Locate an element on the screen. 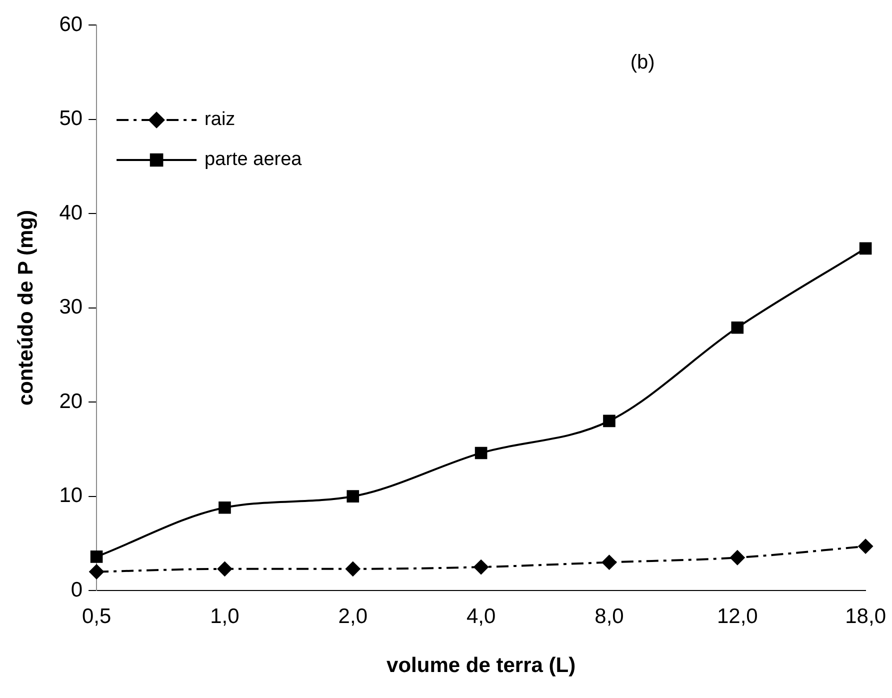 The width and height of the screenshot is (892, 698). y-tick-label: 30 is located at coordinates (71, 307).